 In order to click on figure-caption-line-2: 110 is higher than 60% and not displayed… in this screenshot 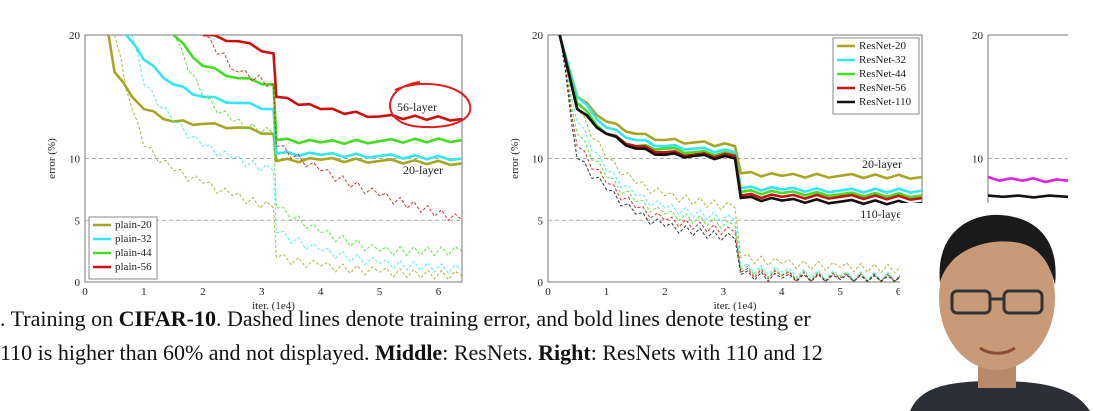, I will do `click(411, 353)`.